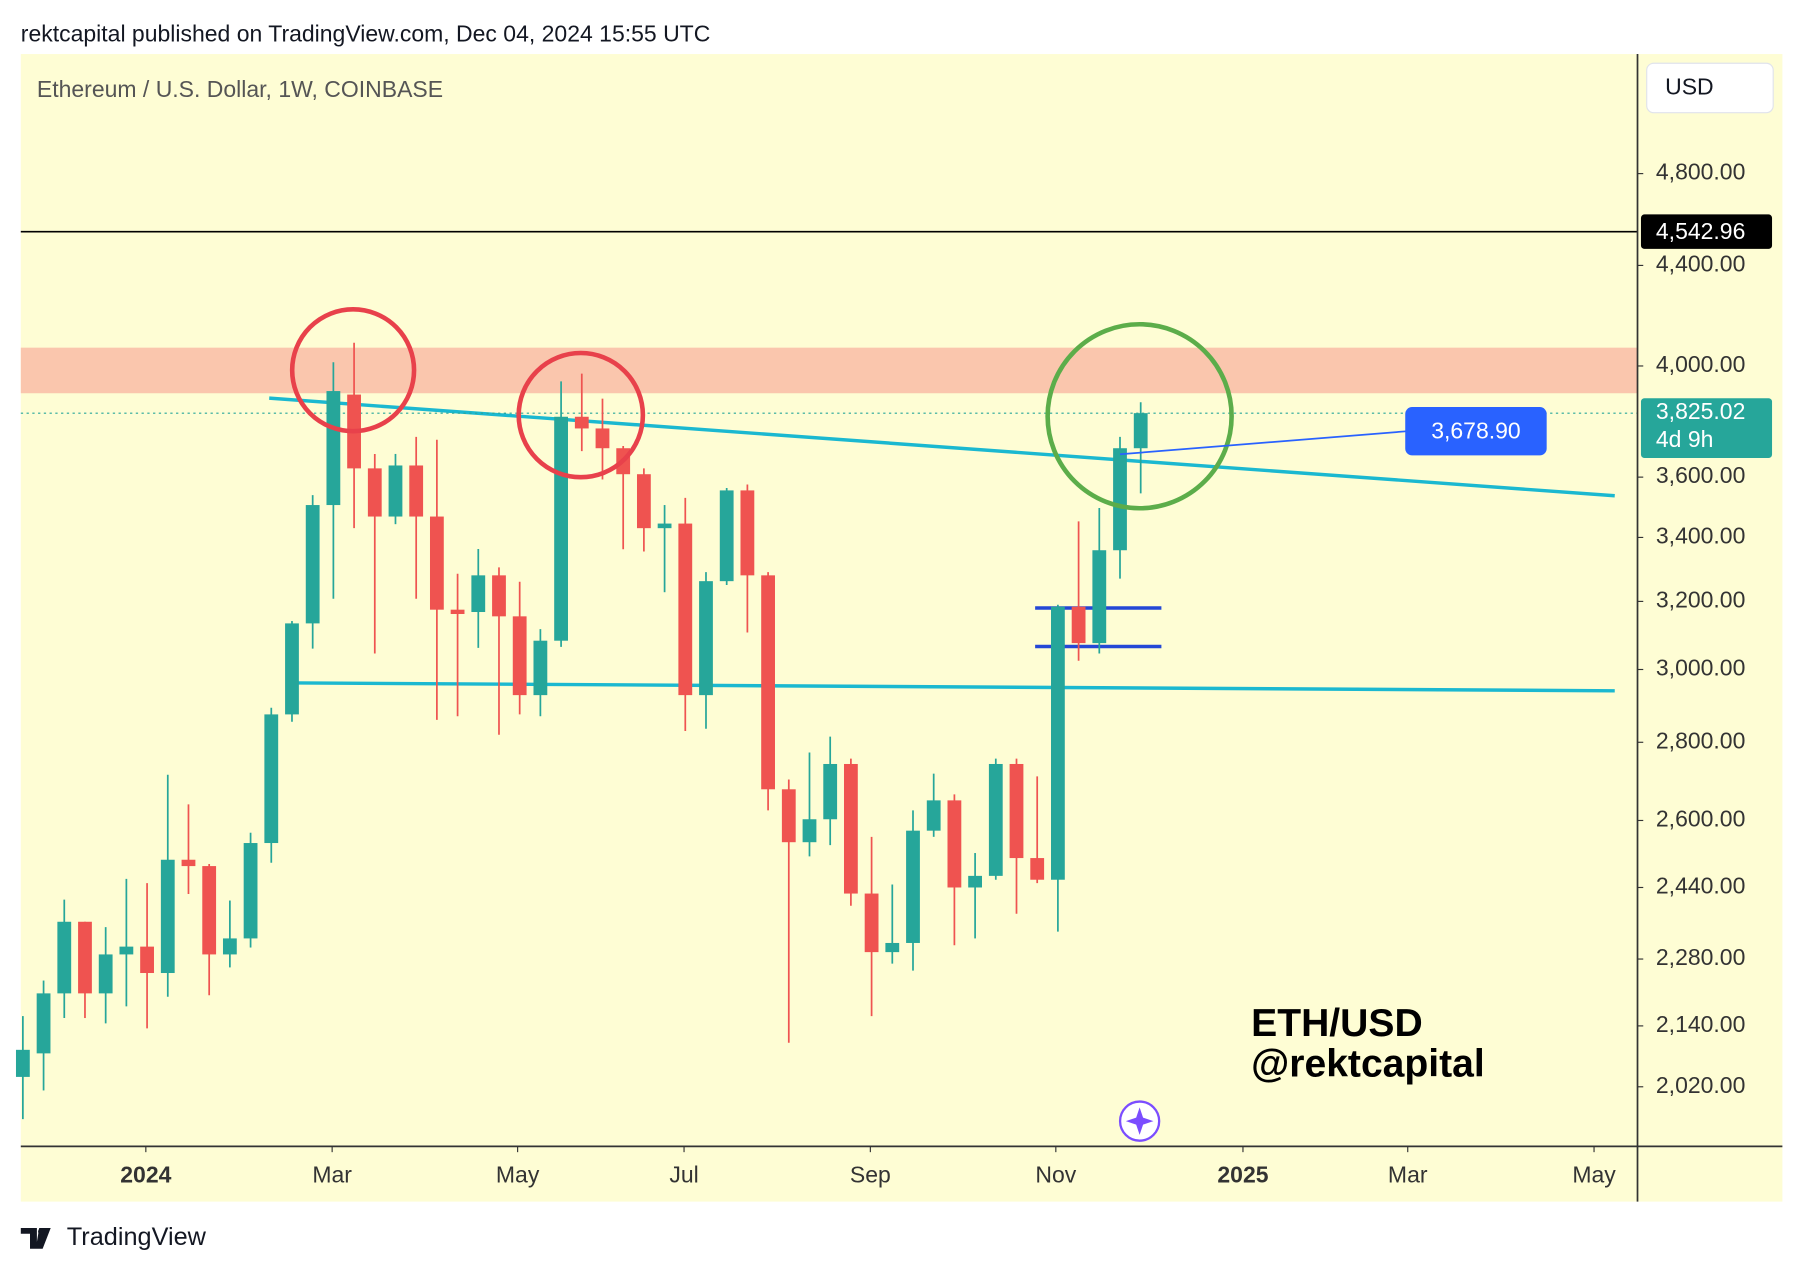 This screenshot has height=1266, width=1794. I want to click on y-tick-label: 3,000.00, so click(1700, 668).